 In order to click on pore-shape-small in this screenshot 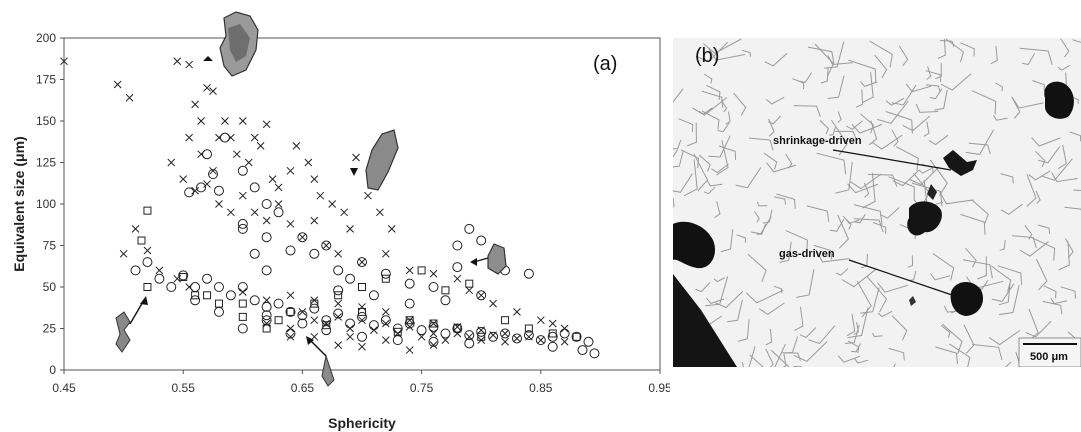, I will do `click(497, 259)`.